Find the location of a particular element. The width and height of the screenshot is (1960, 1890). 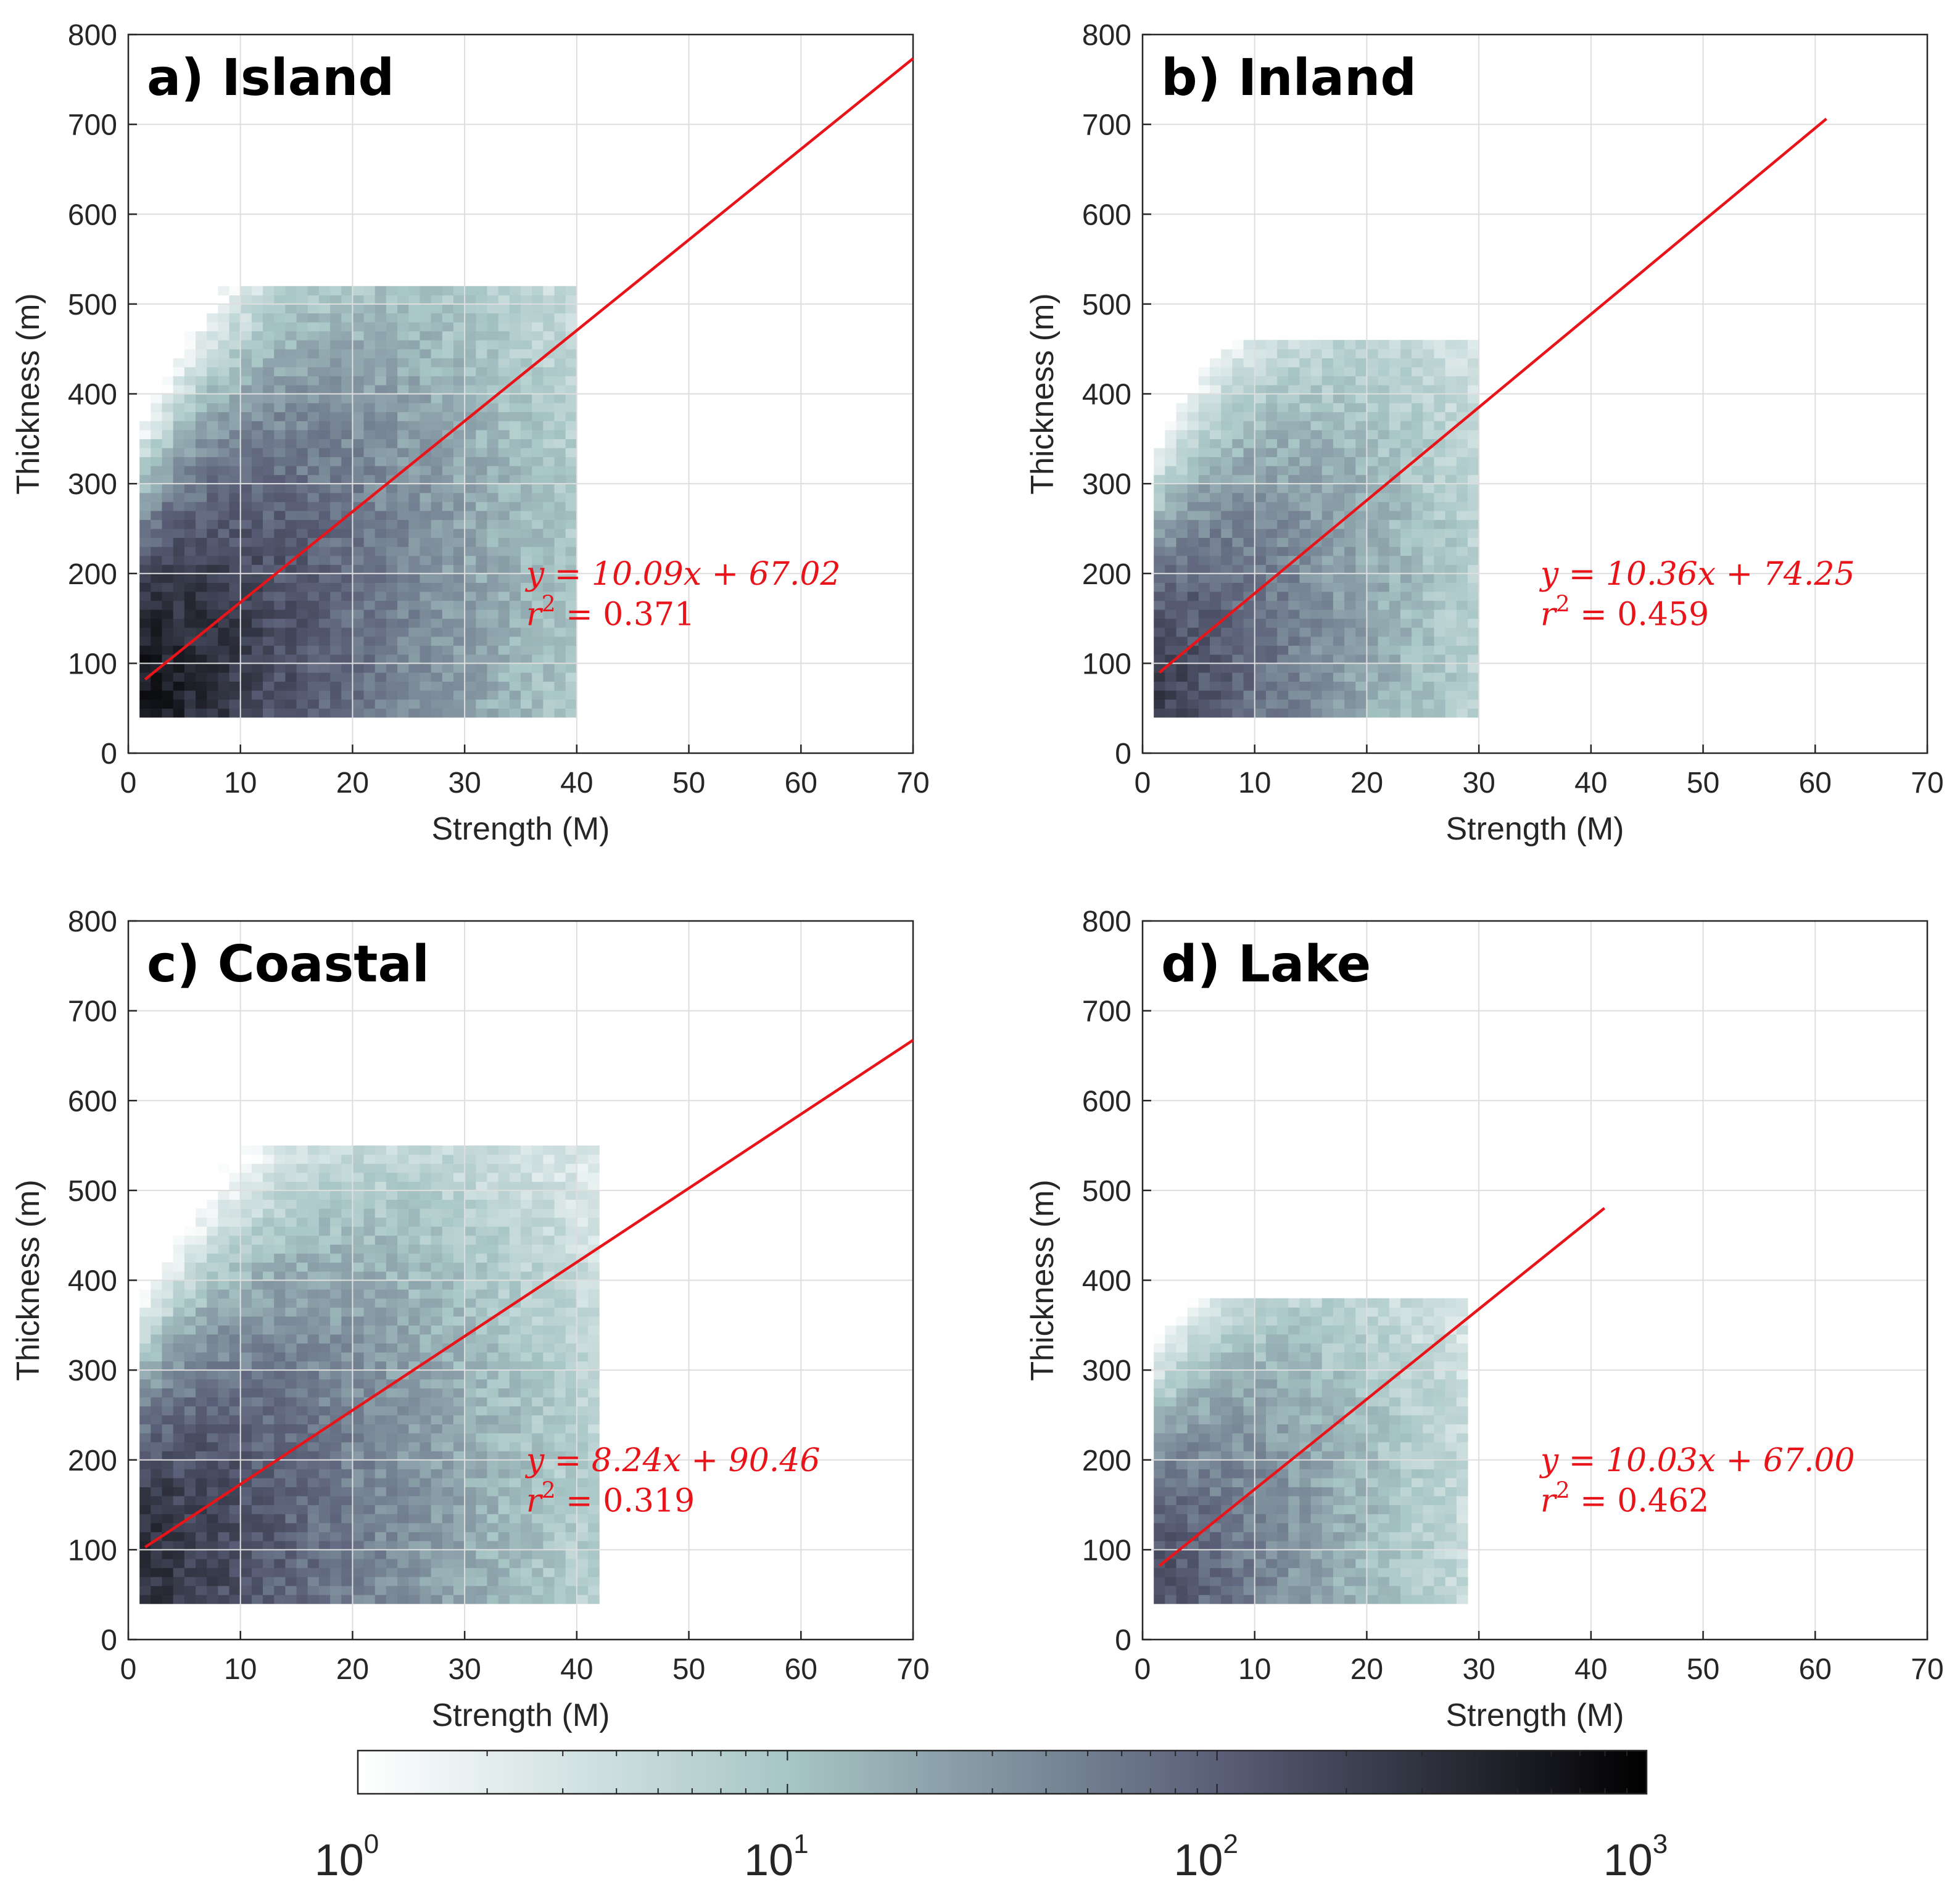

y-tick-label: 700 is located at coordinates (92, 126).